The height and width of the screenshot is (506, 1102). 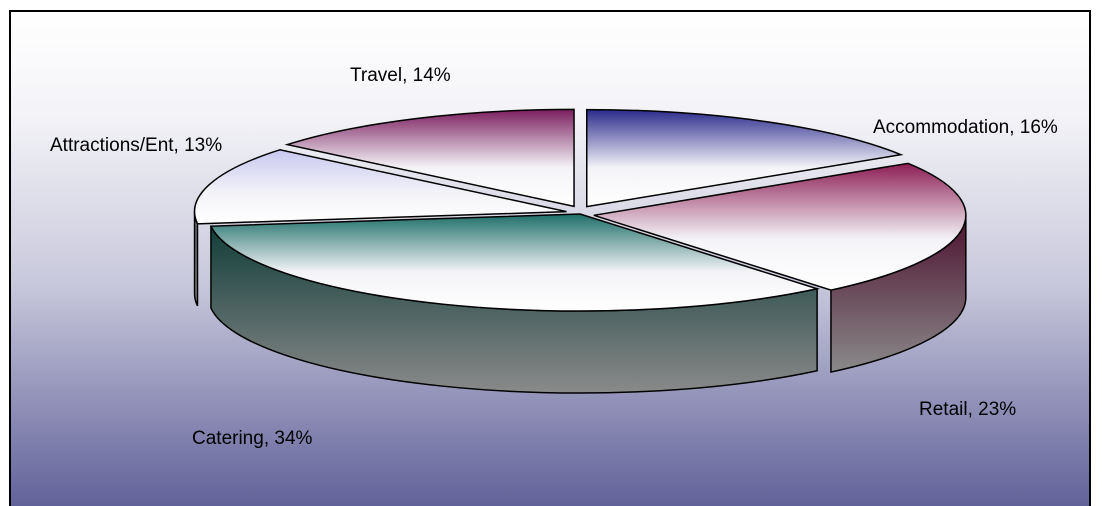 I want to click on slice-label-travel: Travel, 14%, so click(x=400, y=75).